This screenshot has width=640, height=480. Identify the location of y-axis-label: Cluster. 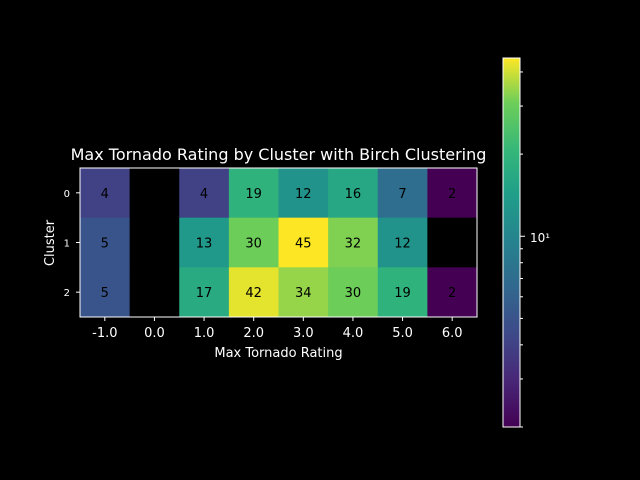
(50, 242).